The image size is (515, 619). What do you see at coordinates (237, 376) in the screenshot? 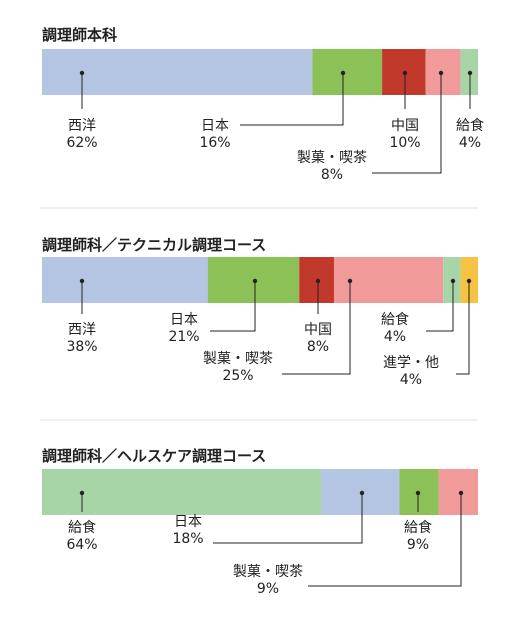
I see `segment-value: 25%` at bounding box center [237, 376].